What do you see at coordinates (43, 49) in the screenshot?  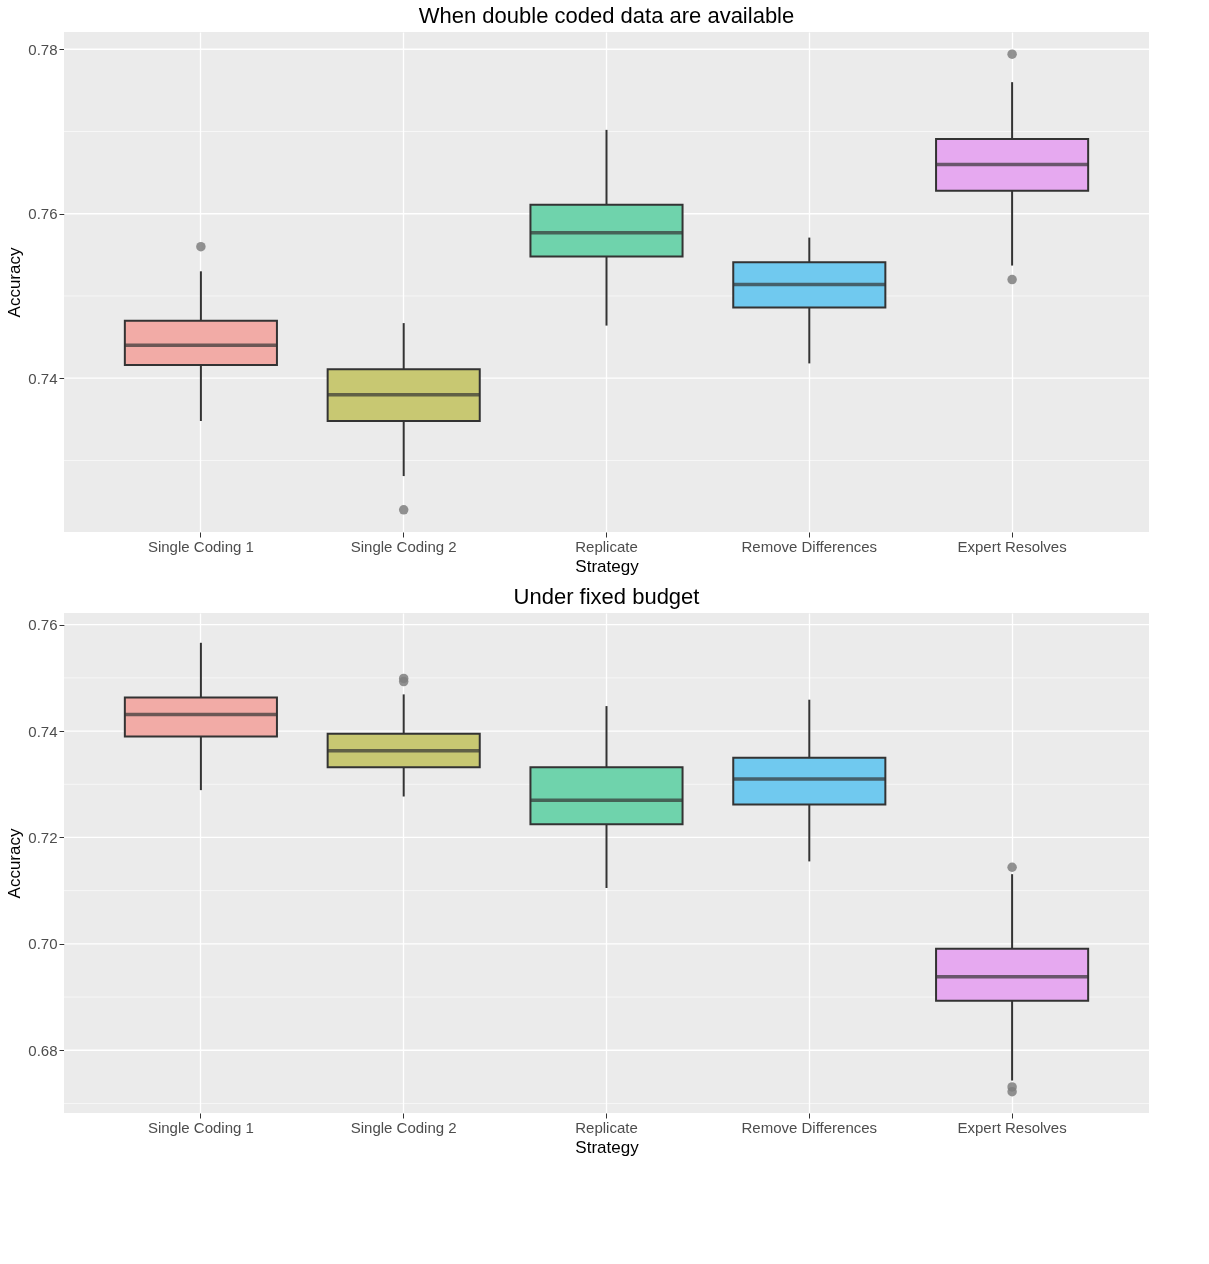 I see `y-tick-label: 0.78` at bounding box center [43, 49].